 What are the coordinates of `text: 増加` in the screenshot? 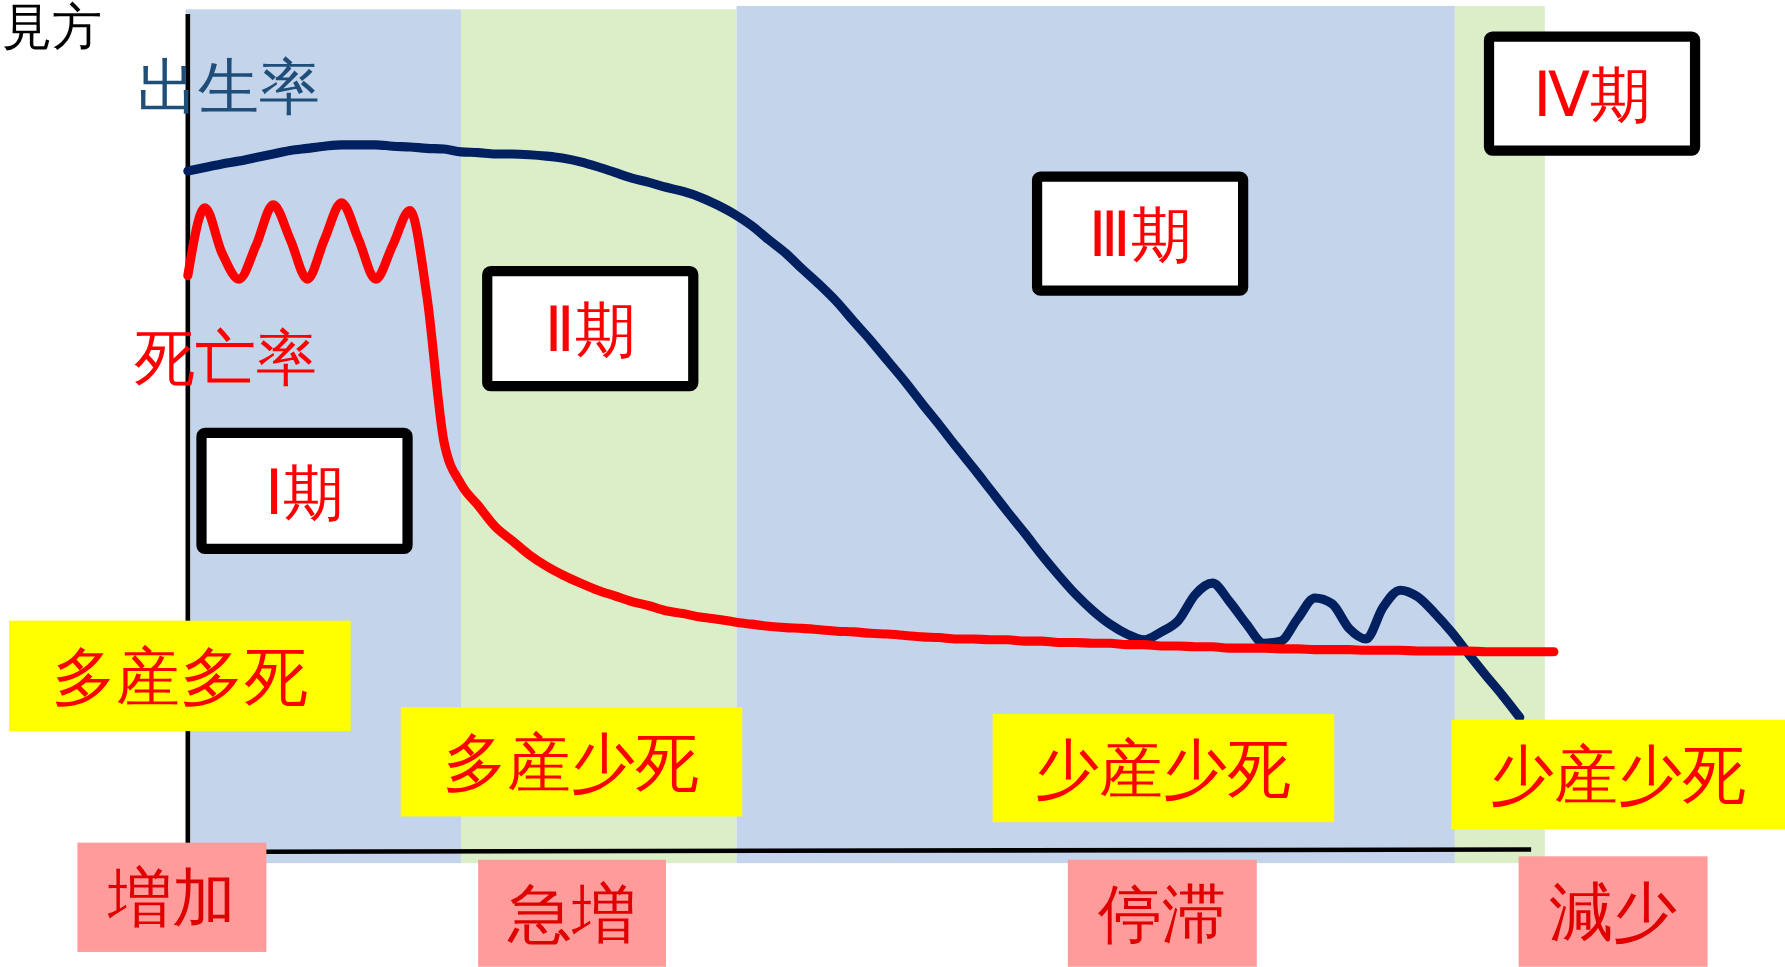 It's located at (171, 898).